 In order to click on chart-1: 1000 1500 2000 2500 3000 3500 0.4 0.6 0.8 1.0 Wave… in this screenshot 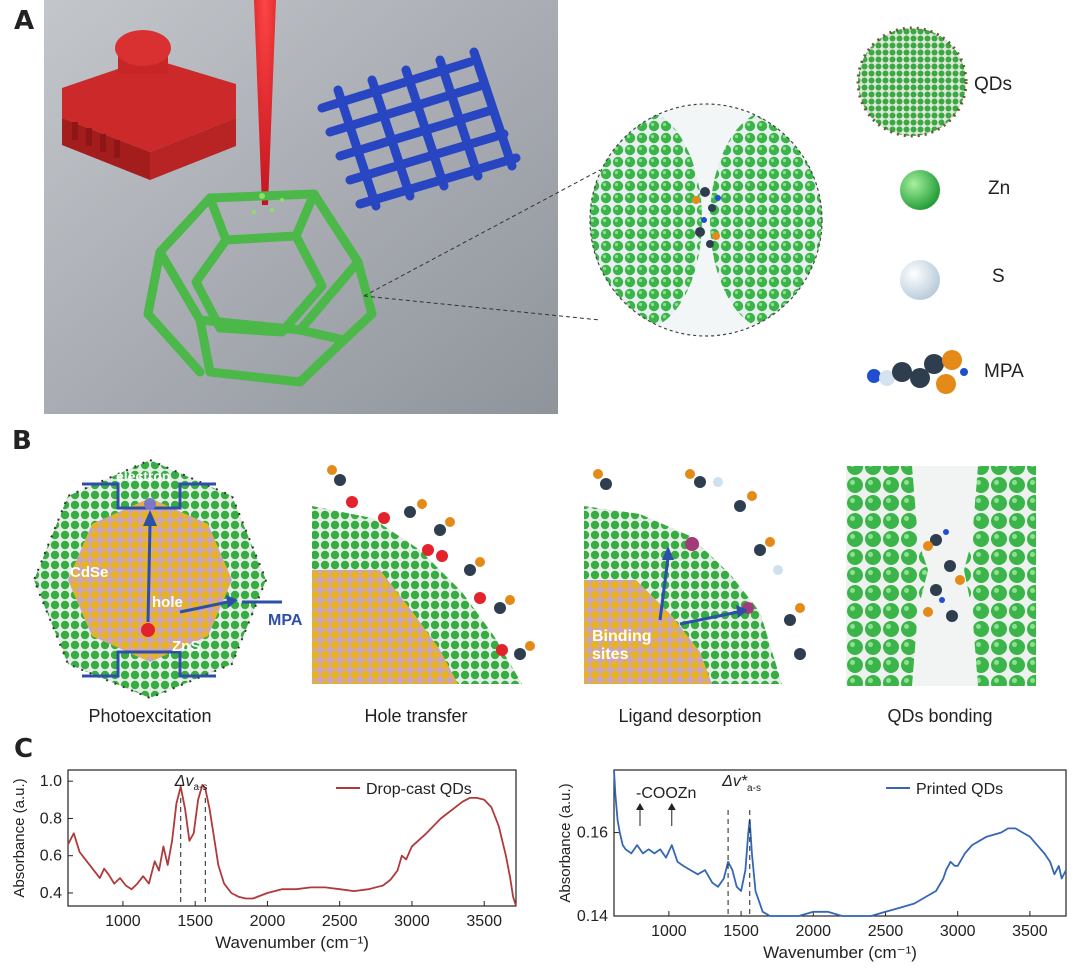, I will do `click(264, 860)`.